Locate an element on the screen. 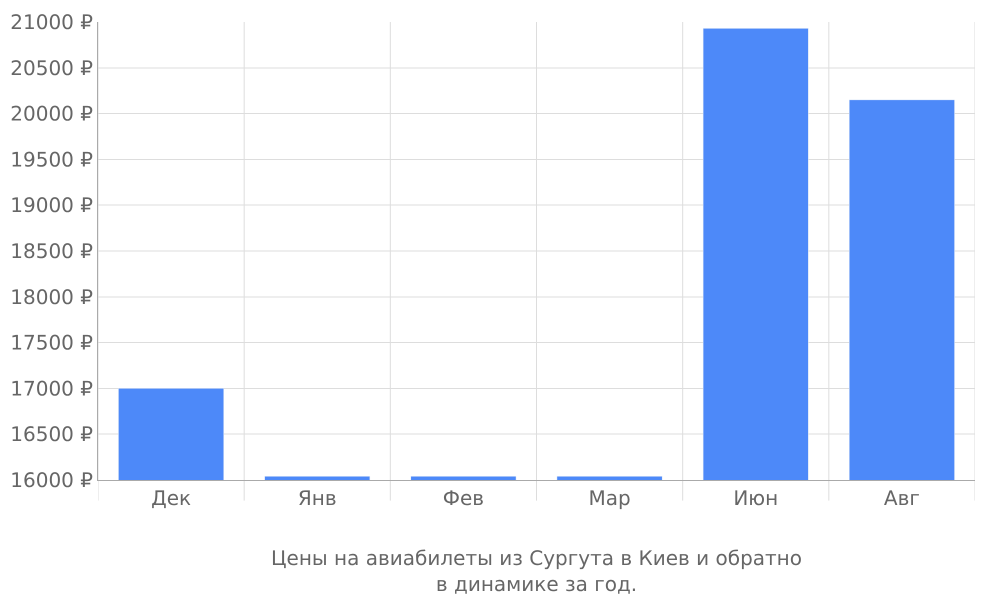 The height and width of the screenshot is (600, 1000). y-tick-label: 20000 ₽ is located at coordinates (52, 114).